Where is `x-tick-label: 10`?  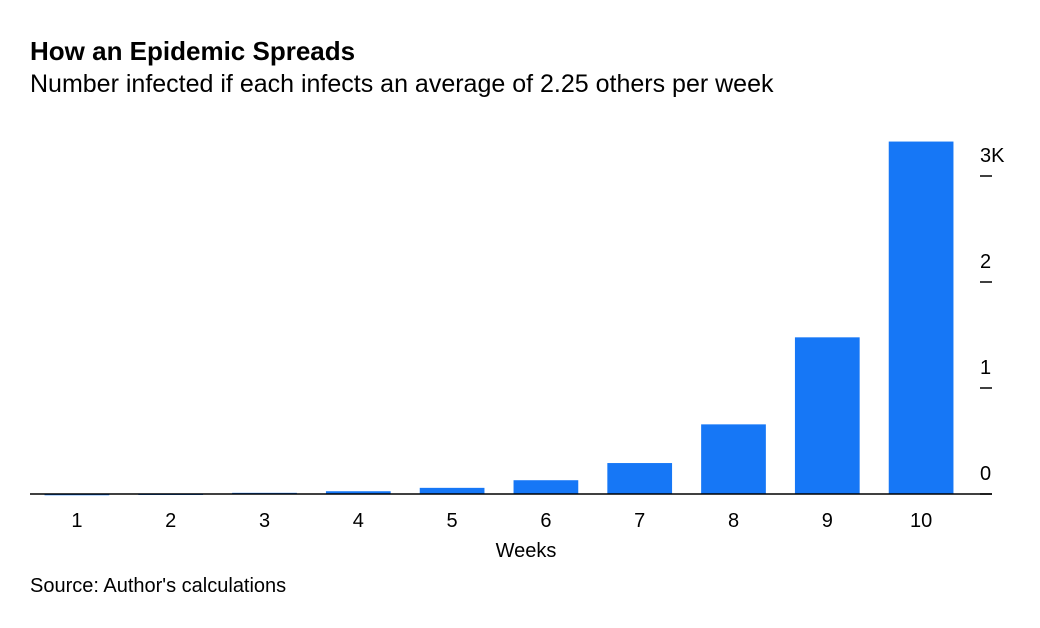
x-tick-label: 10 is located at coordinates (921, 521).